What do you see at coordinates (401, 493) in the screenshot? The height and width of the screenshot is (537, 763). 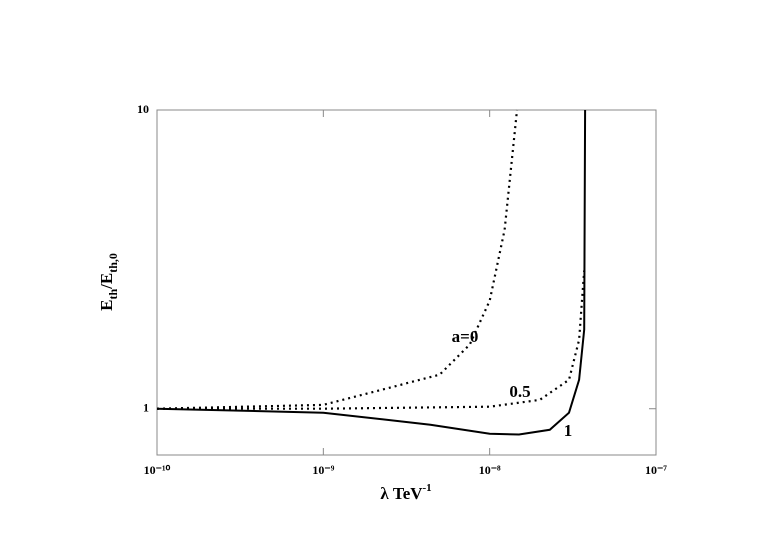 I see `x-label-base: λ TeV` at bounding box center [401, 493].